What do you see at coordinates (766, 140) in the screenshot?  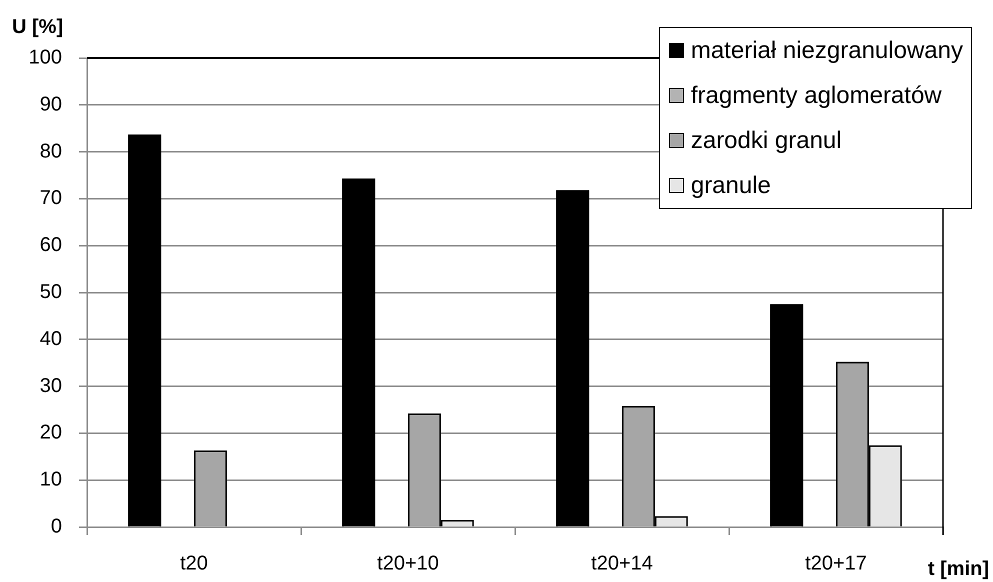 I see `legend-label: zarodki granul` at bounding box center [766, 140].